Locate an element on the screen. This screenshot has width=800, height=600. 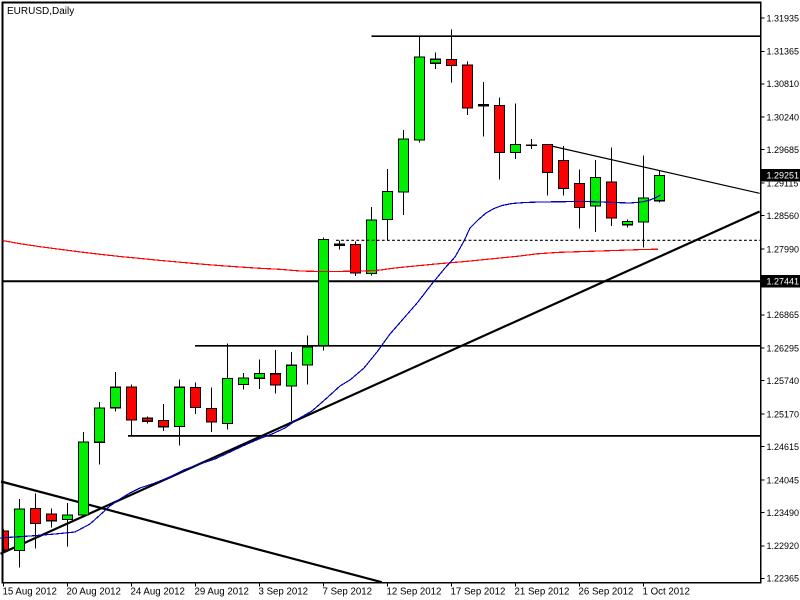
svg-text: 20 Aug 2012 is located at coordinates (94, 592).